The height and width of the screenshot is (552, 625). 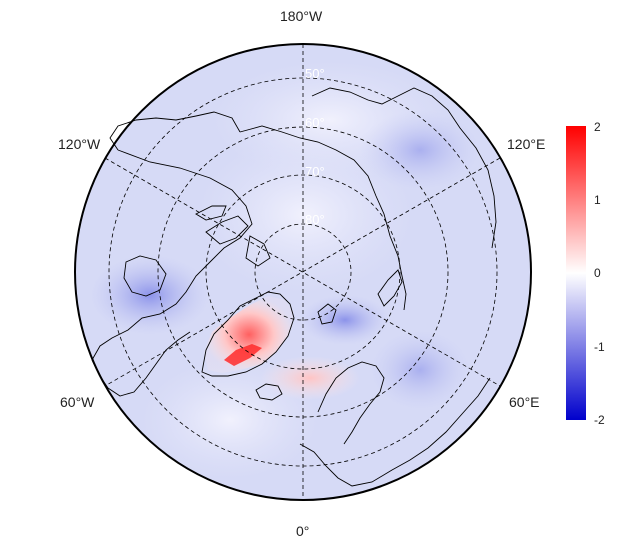 I want to click on lon-label-120w: 120°W, so click(x=79, y=144).